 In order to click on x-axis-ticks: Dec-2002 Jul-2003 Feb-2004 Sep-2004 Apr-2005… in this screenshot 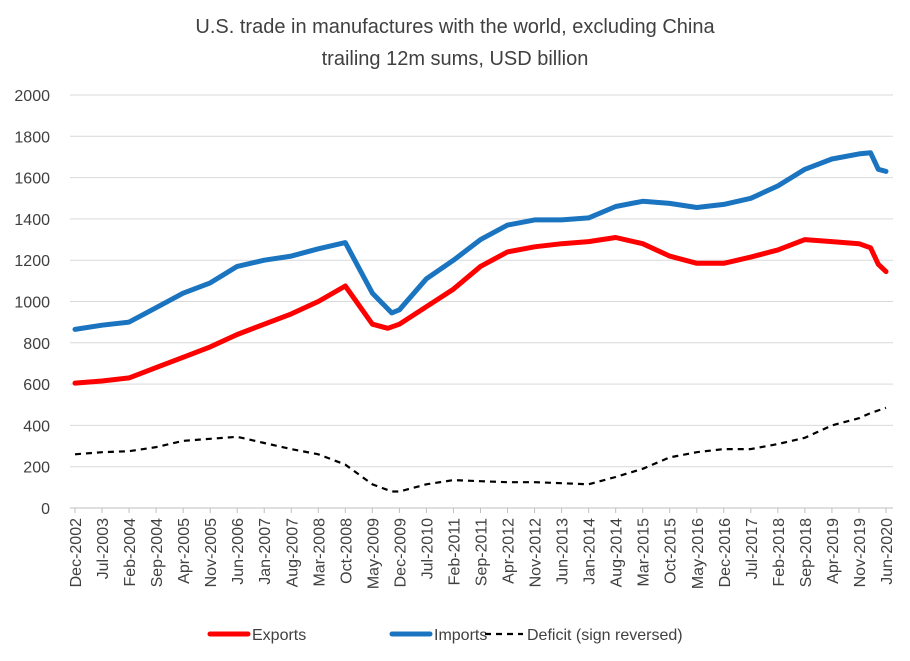, I will do `click(482, 553)`.